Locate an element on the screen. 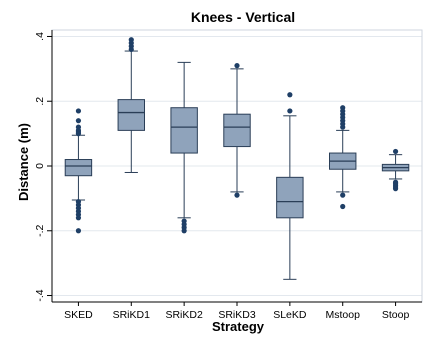 This screenshot has width=430, height=337. box-srikd3 is located at coordinates (237, 130).